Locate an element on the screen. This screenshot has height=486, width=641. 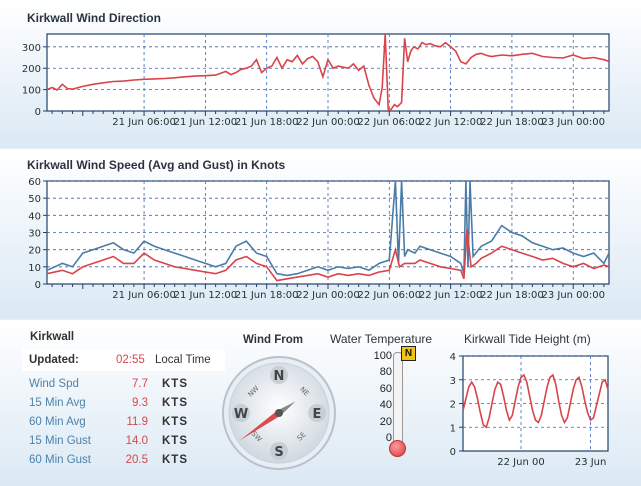
compass-n: N is located at coordinates (279, 376).